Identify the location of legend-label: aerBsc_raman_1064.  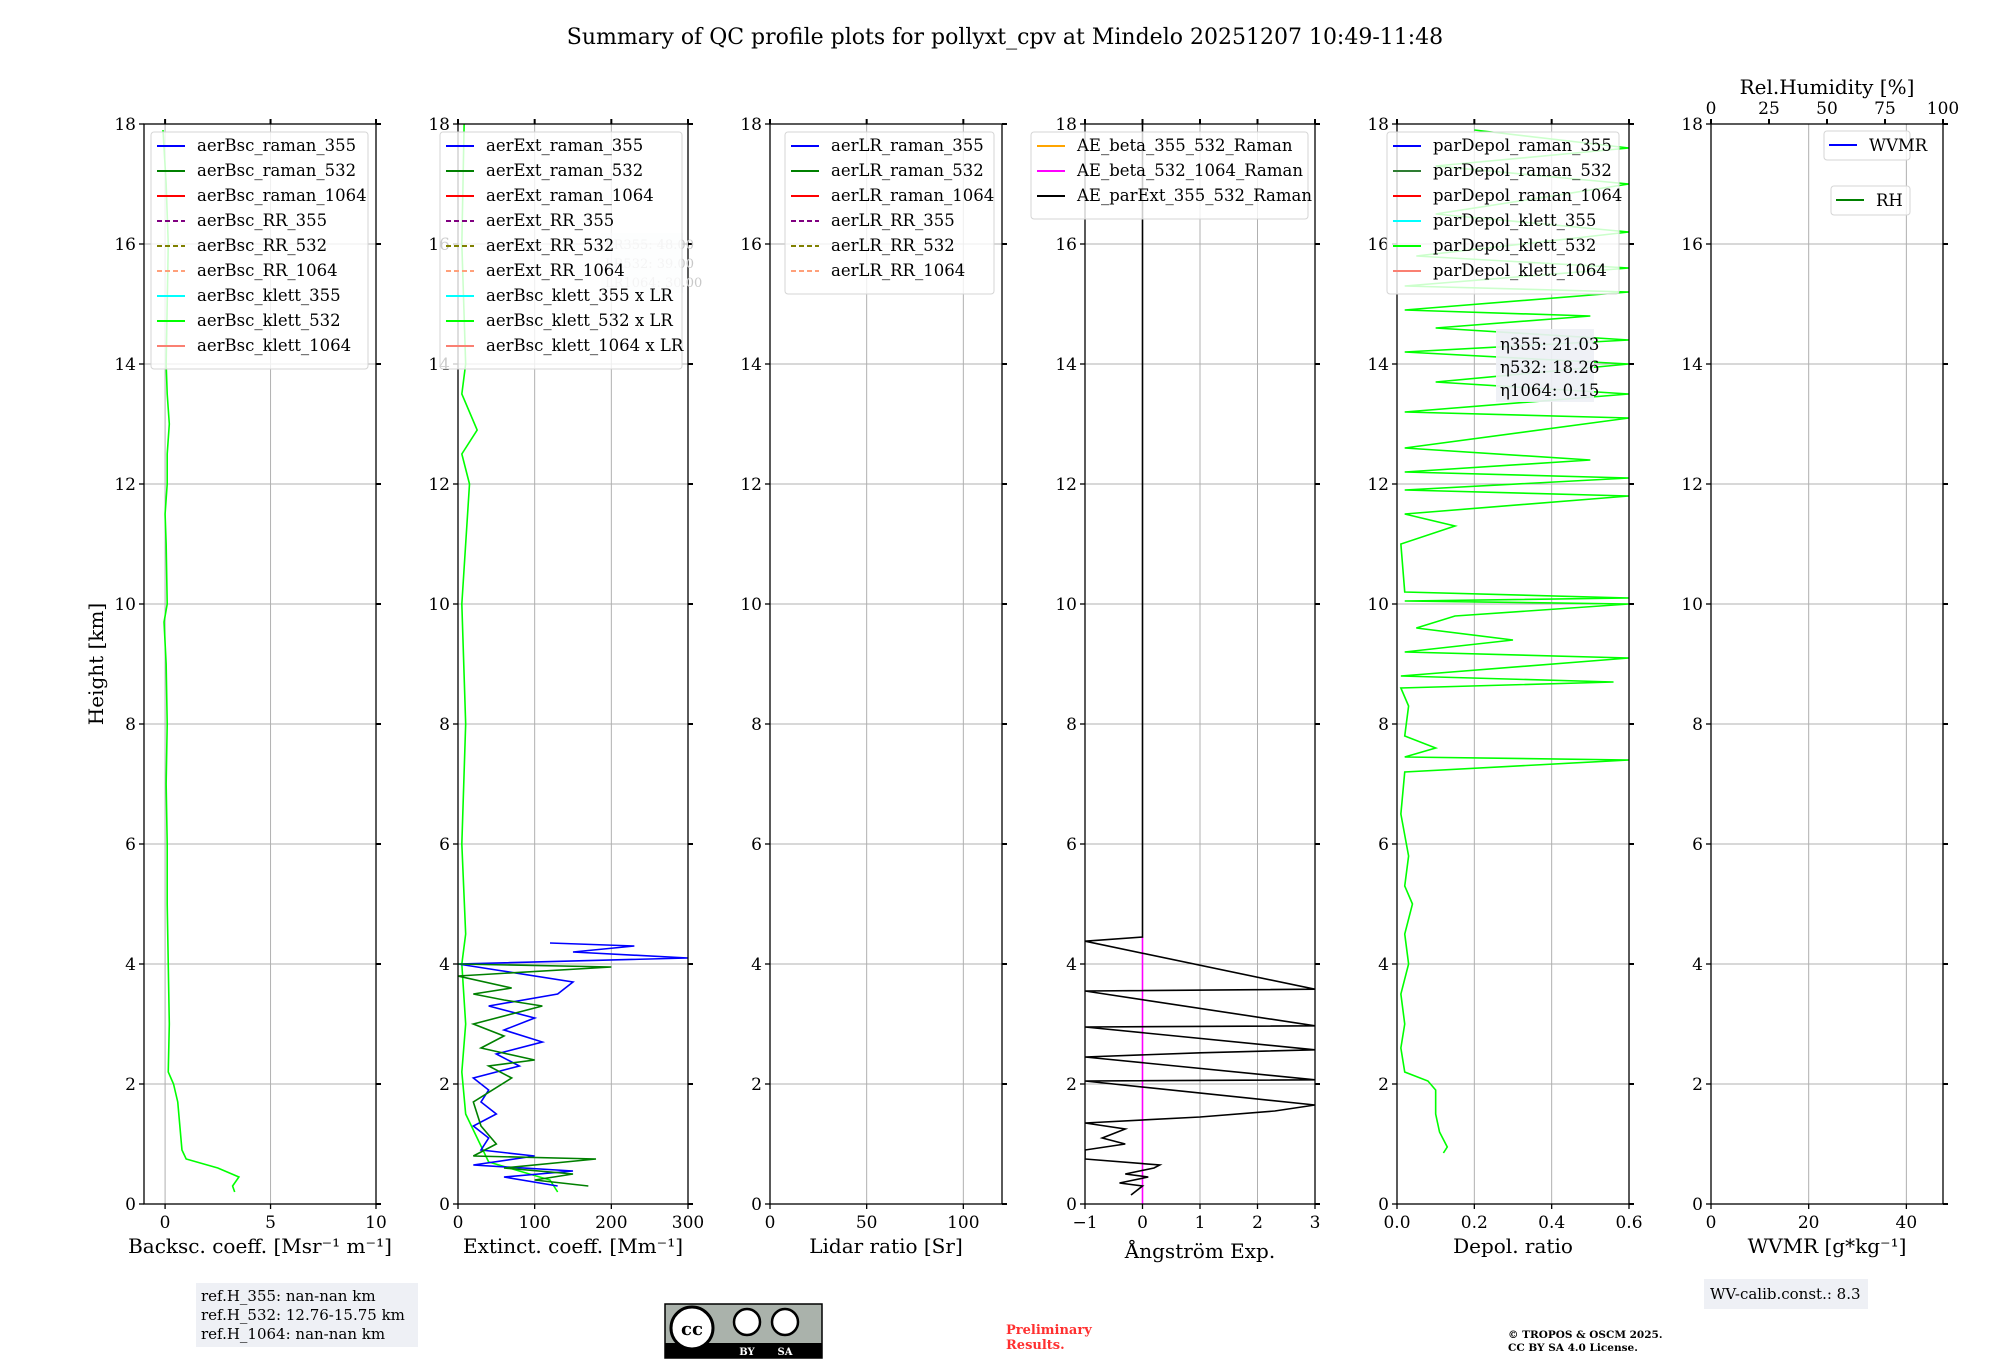
(282, 195).